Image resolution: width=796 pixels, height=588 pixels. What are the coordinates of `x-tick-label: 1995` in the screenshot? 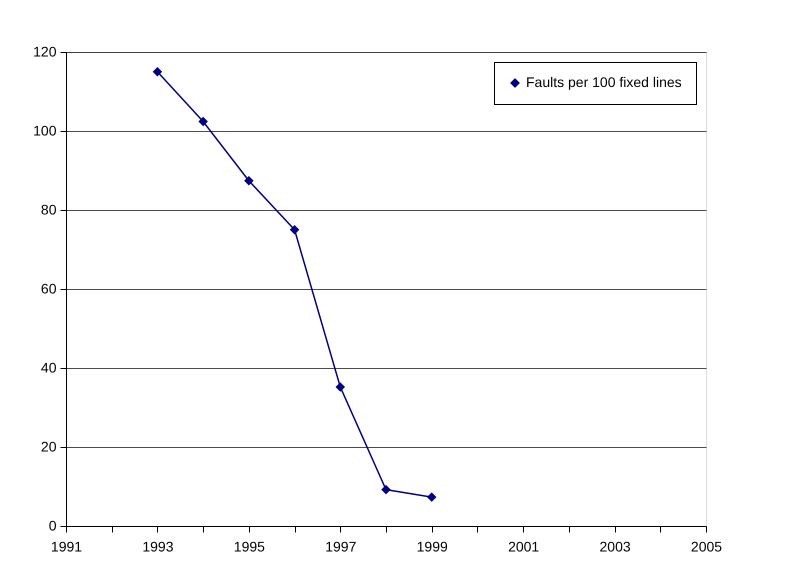 It's located at (250, 546).